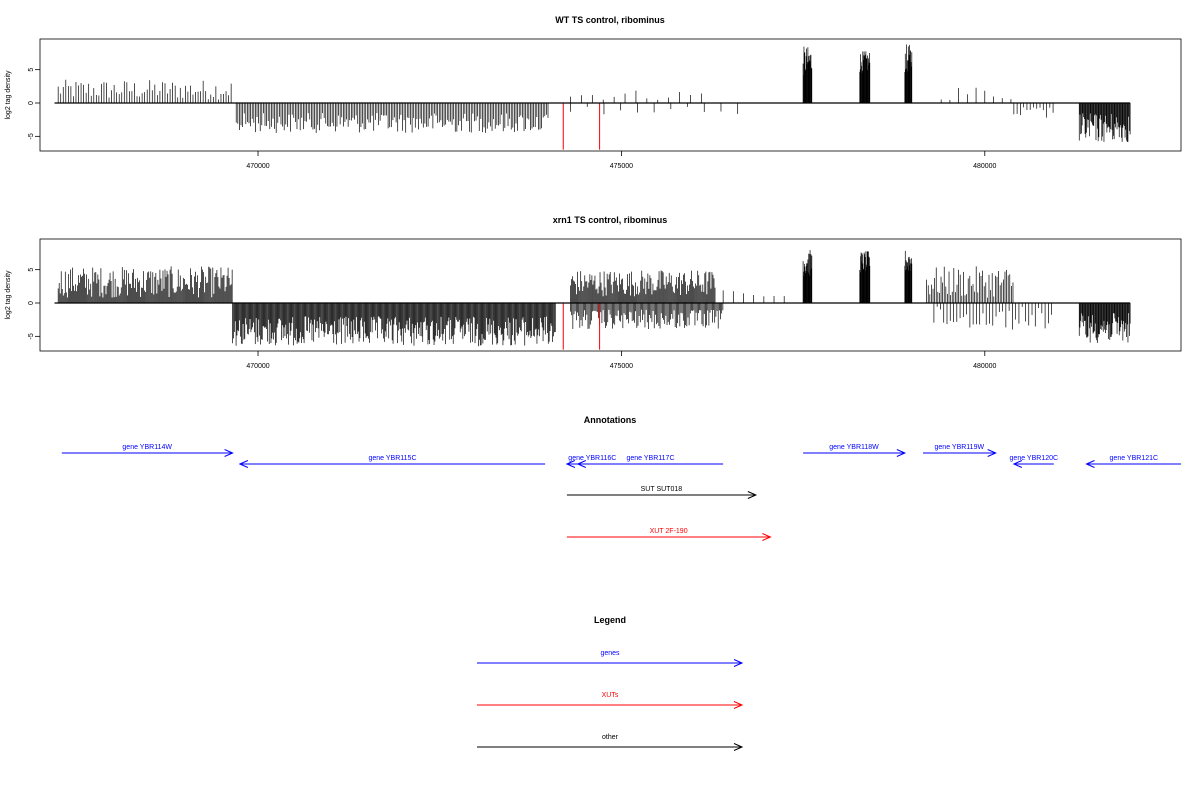 This screenshot has height=805, width=1200. Describe the element at coordinates (610, 742) in the screenshot. I see `legend-item: other` at that location.